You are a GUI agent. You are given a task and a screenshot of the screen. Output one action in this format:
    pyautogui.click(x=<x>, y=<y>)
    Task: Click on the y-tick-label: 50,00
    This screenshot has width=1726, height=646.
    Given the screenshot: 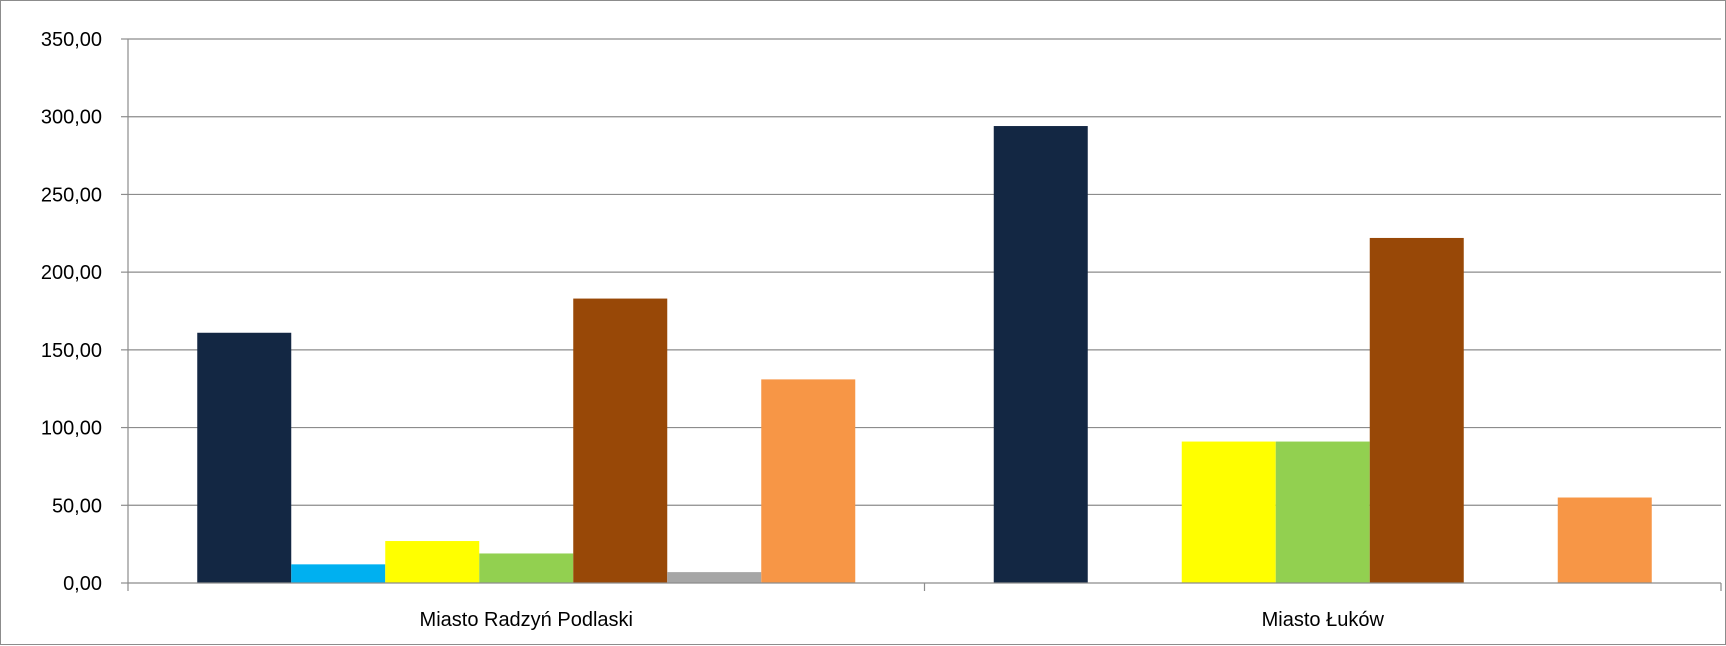 What is the action you would take?
    pyautogui.click(x=77, y=506)
    